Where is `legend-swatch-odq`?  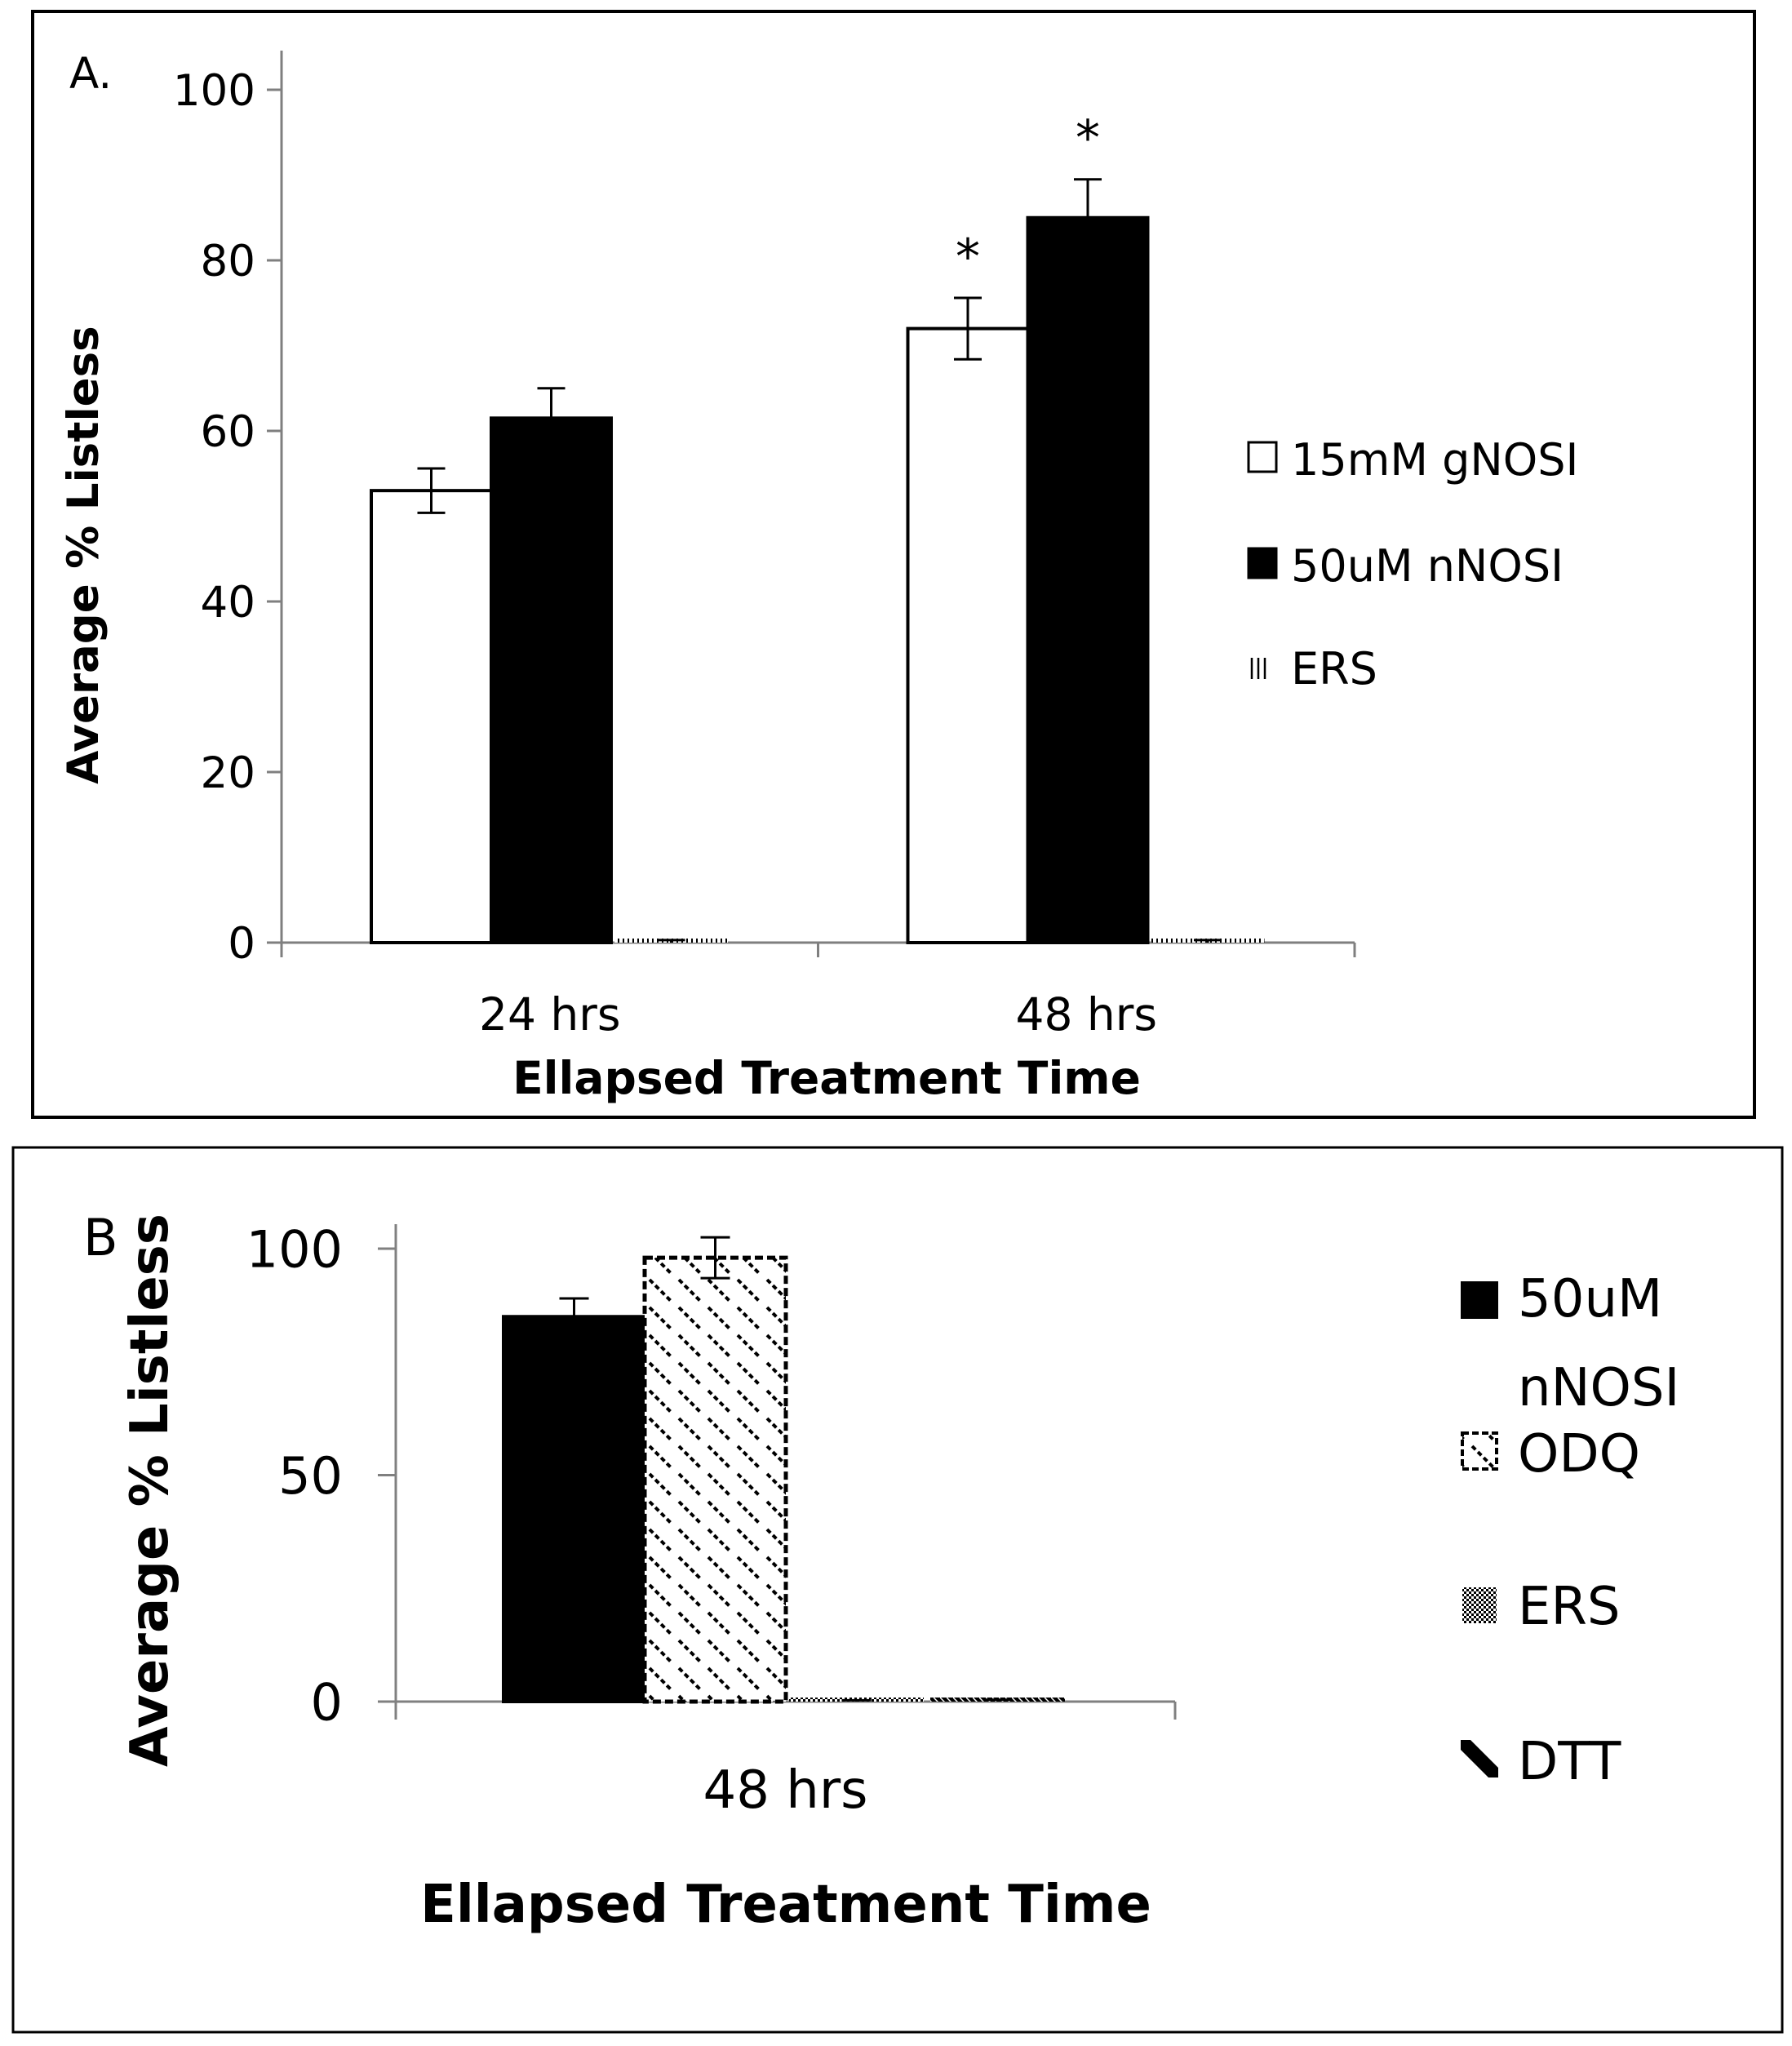 legend-swatch-odq is located at coordinates (1480, 1451).